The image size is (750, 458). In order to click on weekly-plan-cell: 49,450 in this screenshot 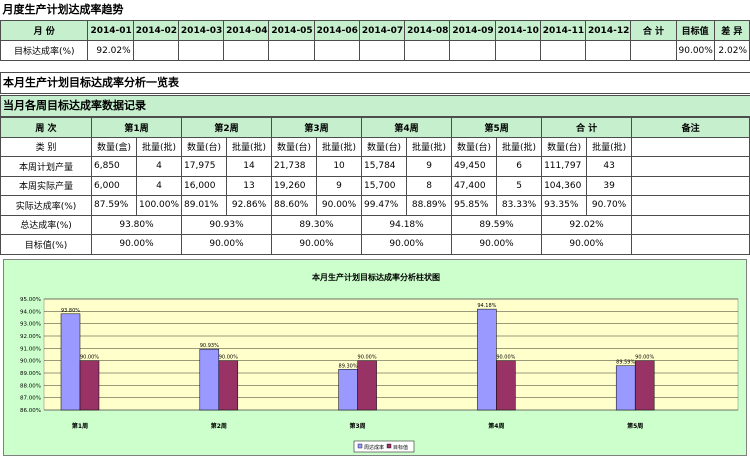, I will do `click(474, 166)`.